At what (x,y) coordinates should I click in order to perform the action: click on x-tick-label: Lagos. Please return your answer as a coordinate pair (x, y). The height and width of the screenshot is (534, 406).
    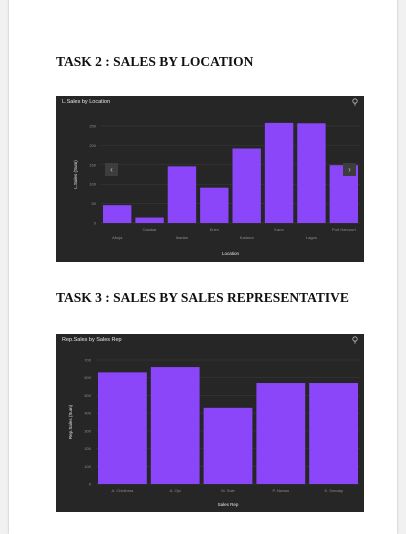
    Looking at the image, I should click on (311, 237).